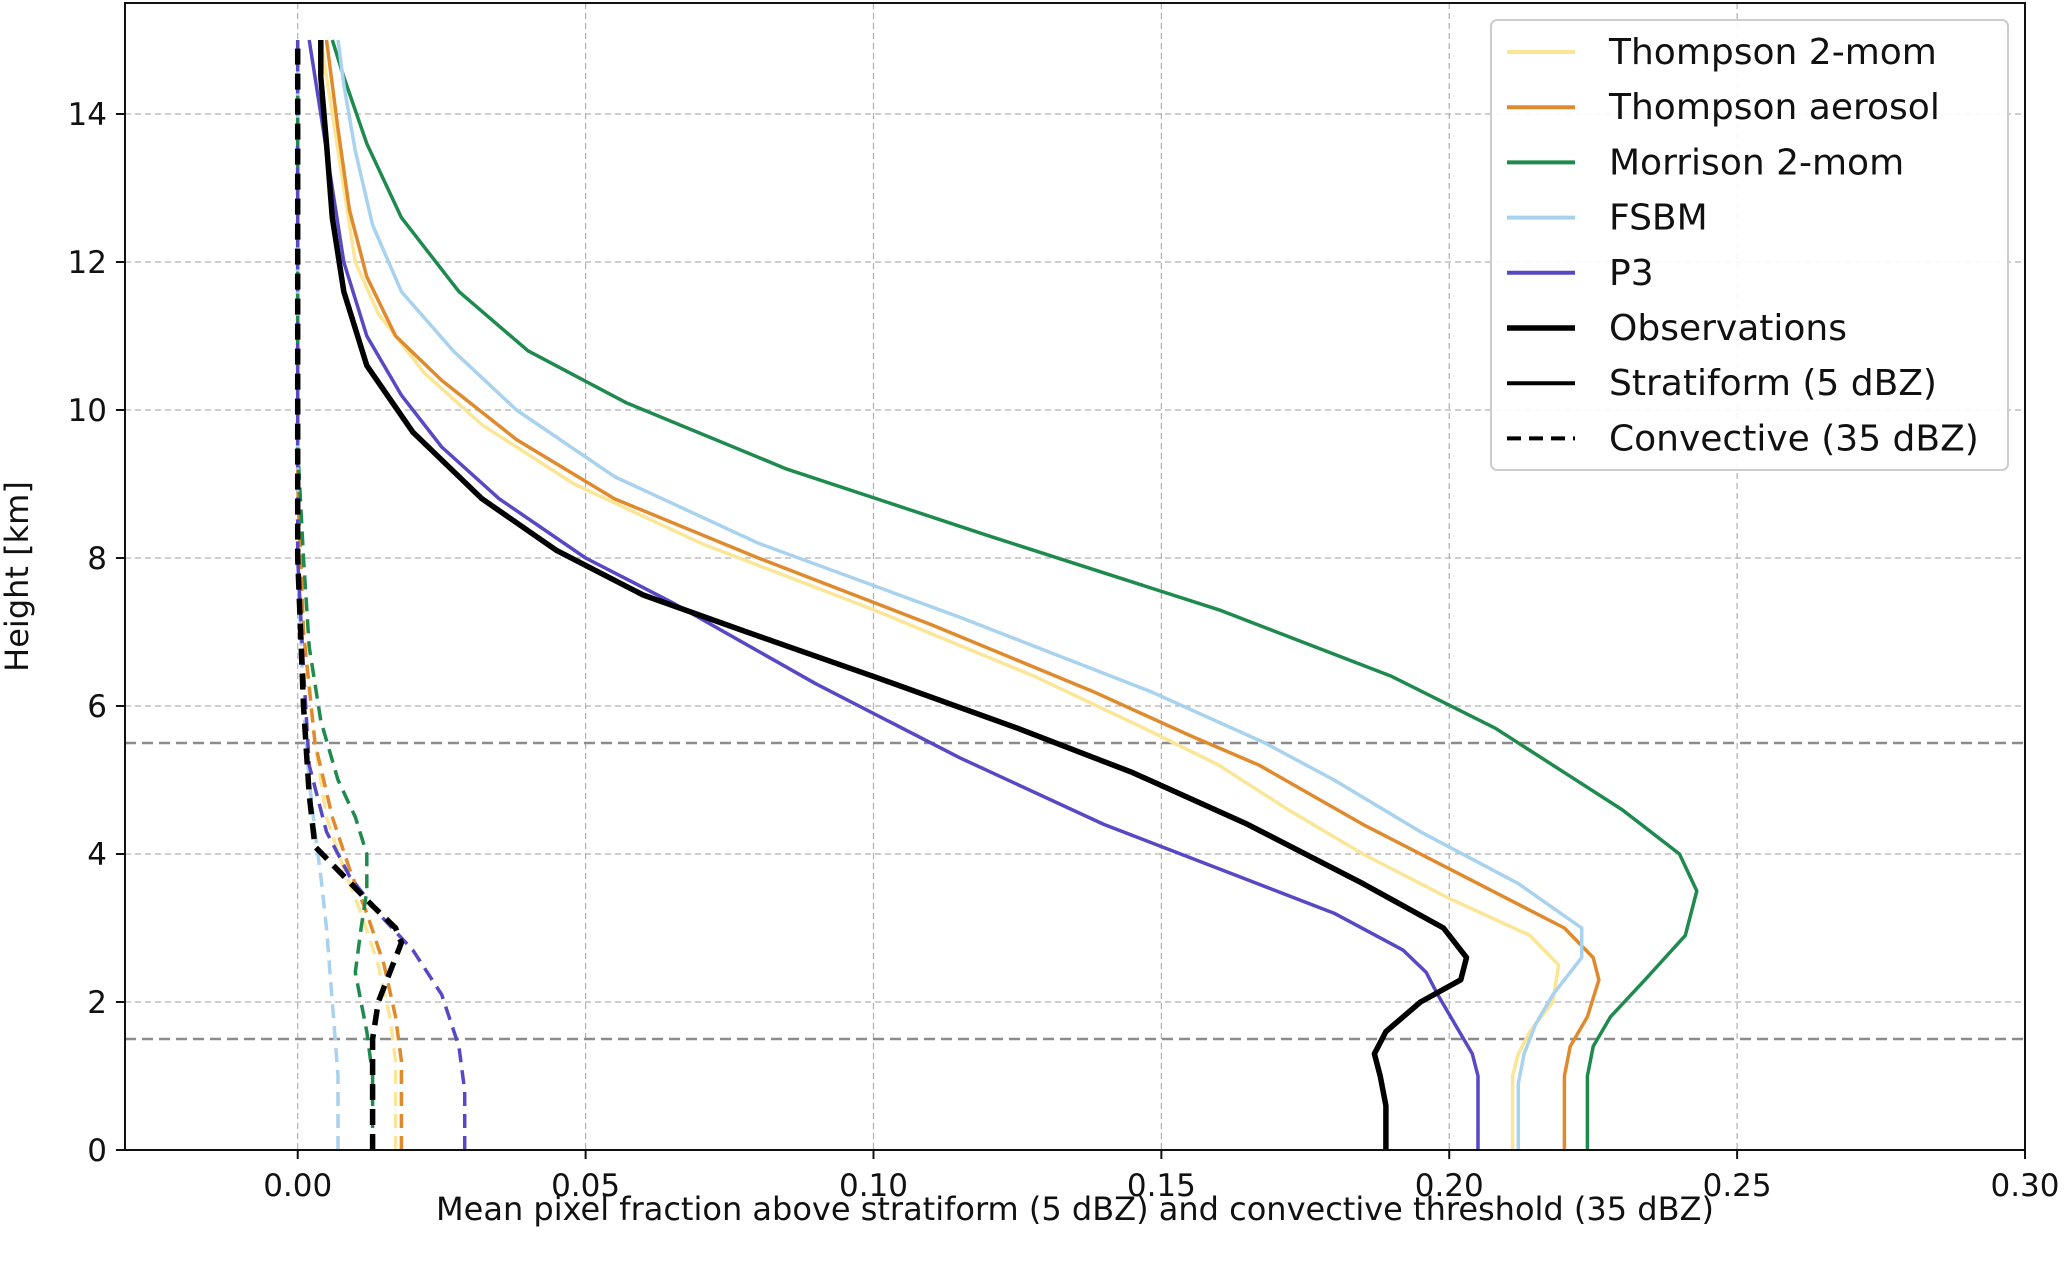 The image size is (2067, 1263). What do you see at coordinates (1631, 273) in the screenshot?
I see `legend-label: P3` at bounding box center [1631, 273].